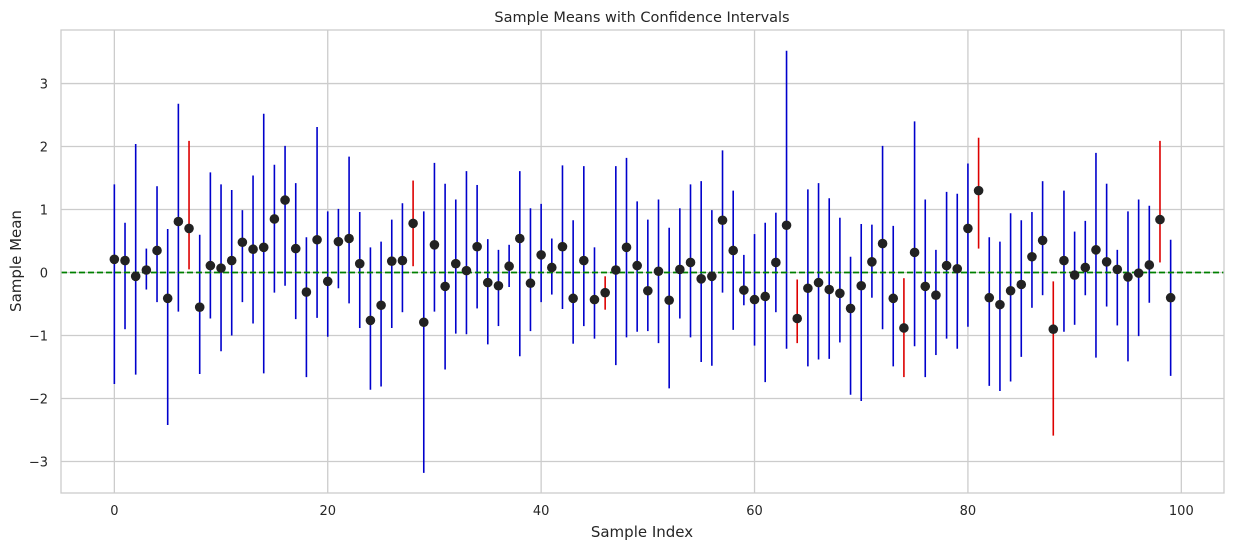 The height and width of the screenshot is (550, 1233). What do you see at coordinates (38, 400) in the screenshot?
I see `y-tick-label: −2` at bounding box center [38, 400].